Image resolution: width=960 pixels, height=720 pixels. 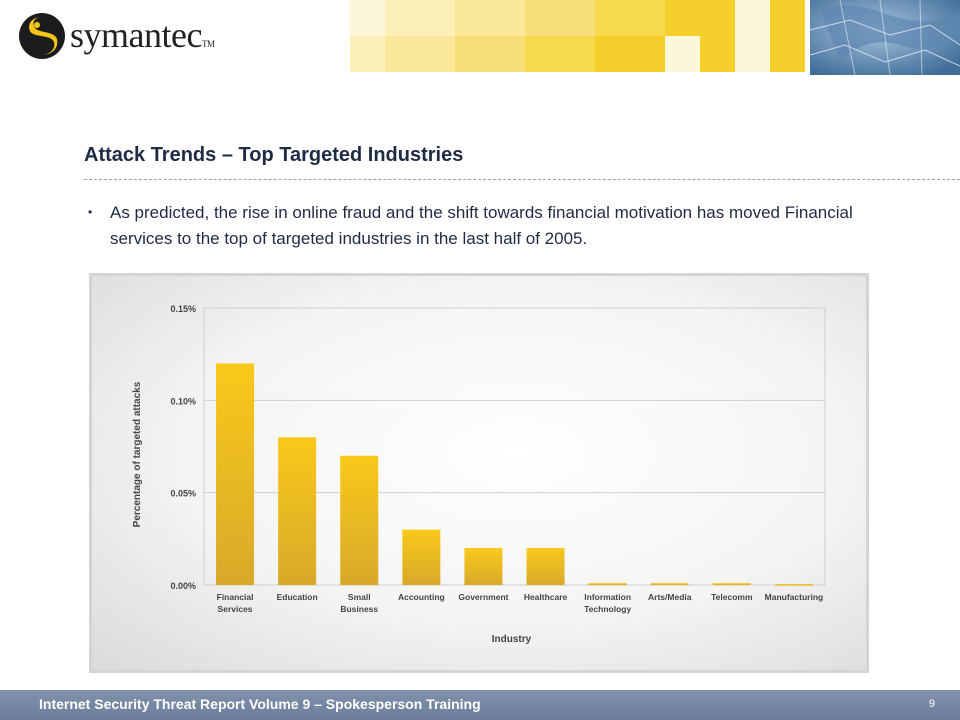 I want to click on x-tick-label: Business, so click(x=359, y=609).